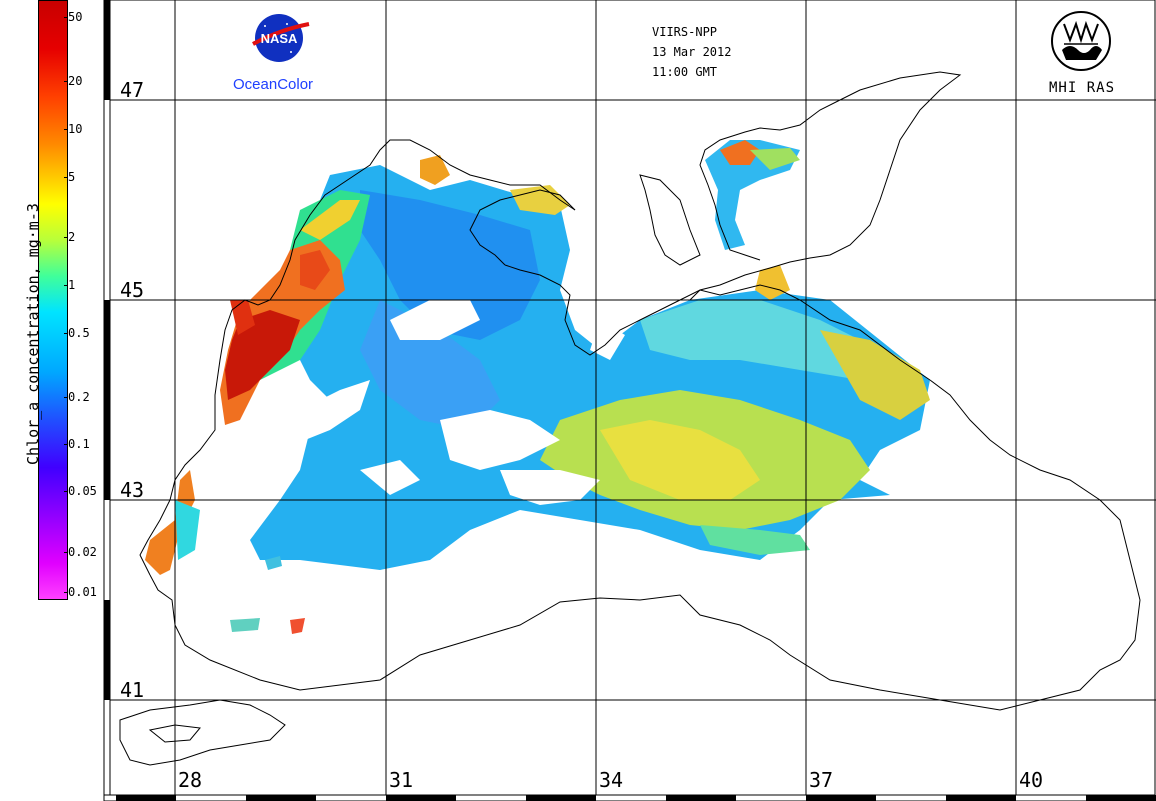 The height and width of the screenshot is (801, 1156). What do you see at coordinates (80, 491) in the screenshot?
I see `colorbar-tick: 0.05` at bounding box center [80, 491].